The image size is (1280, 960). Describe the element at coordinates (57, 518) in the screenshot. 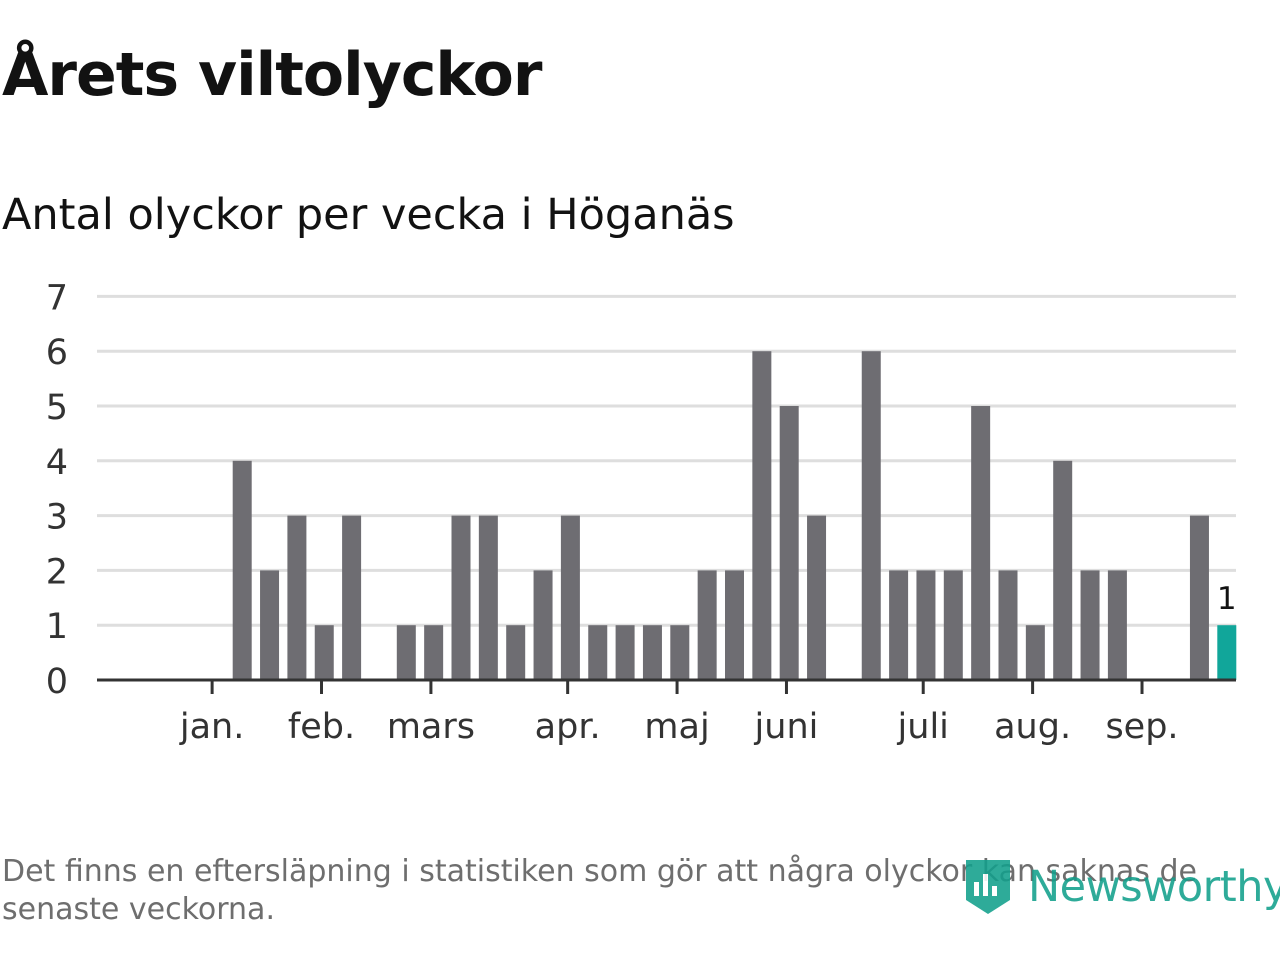

I see `y-tick-label: 3` at that location.